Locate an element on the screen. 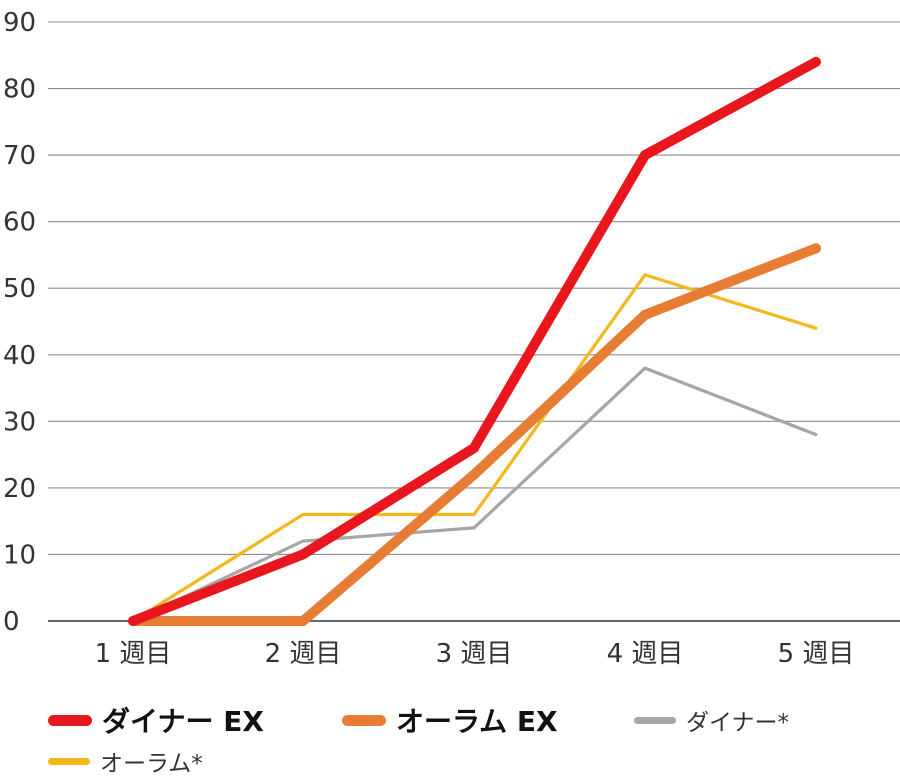  x-tick-label: 5 週目 is located at coordinates (816, 654).